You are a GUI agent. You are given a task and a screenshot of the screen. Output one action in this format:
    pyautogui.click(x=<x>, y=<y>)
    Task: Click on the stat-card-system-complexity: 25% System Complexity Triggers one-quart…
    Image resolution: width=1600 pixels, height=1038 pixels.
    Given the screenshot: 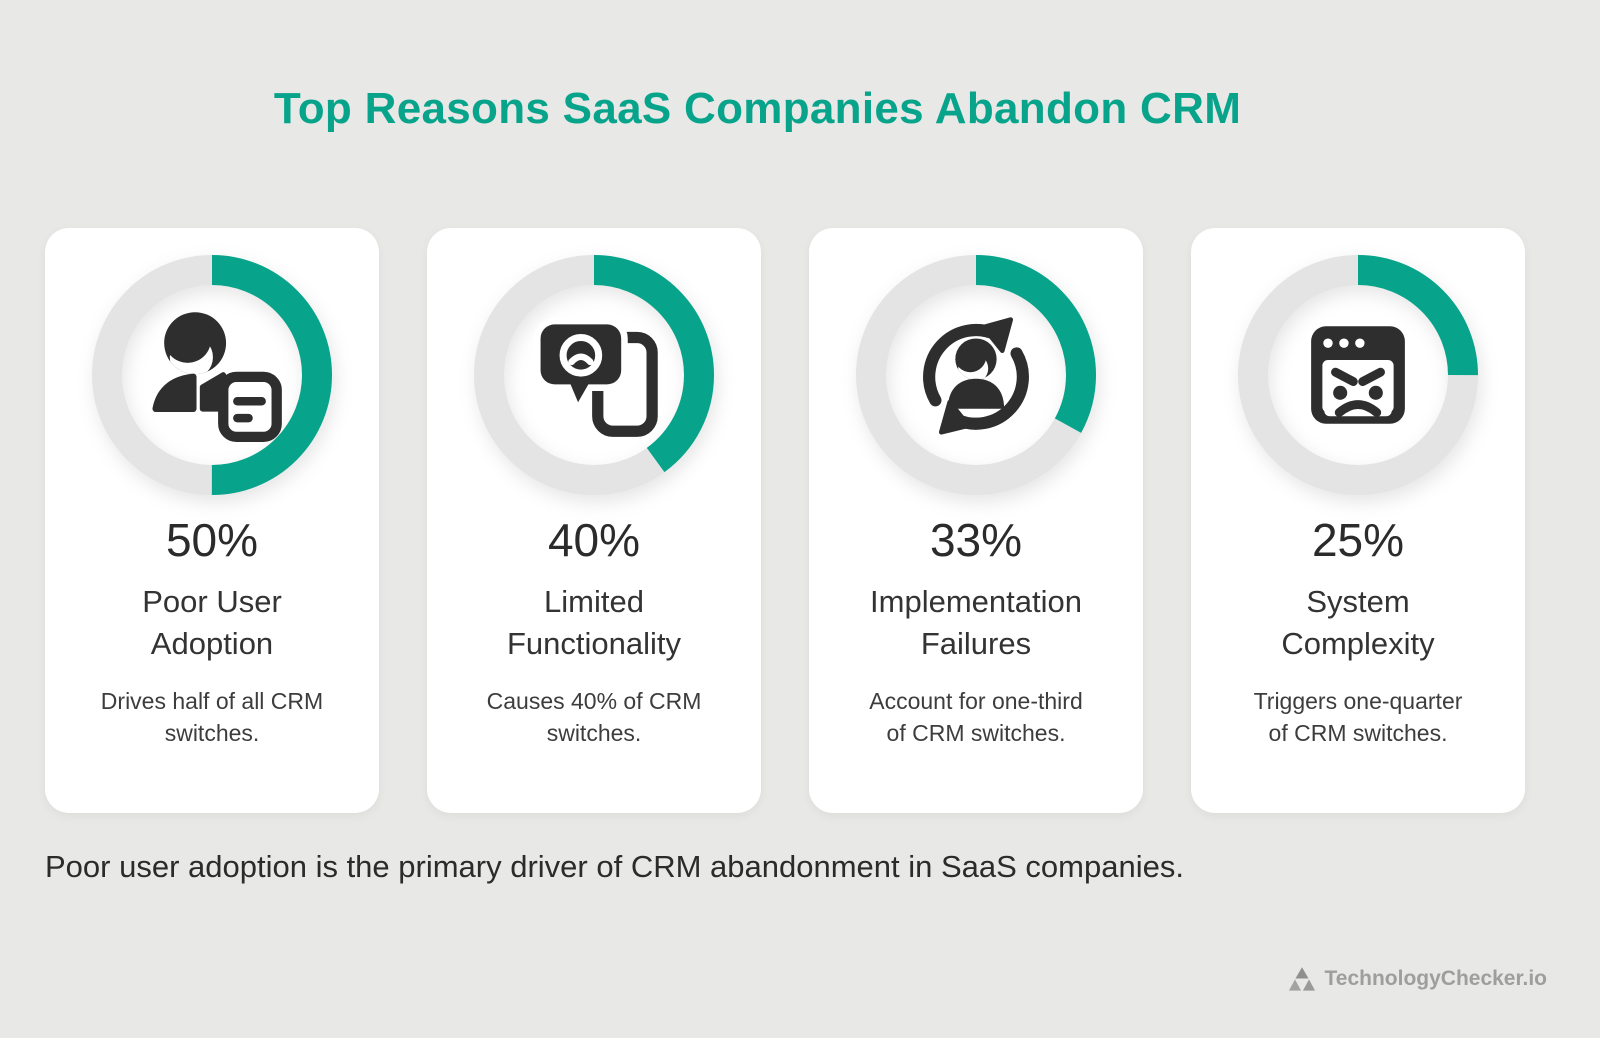 What is the action you would take?
    pyautogui.click(x=1358, y=520)
    